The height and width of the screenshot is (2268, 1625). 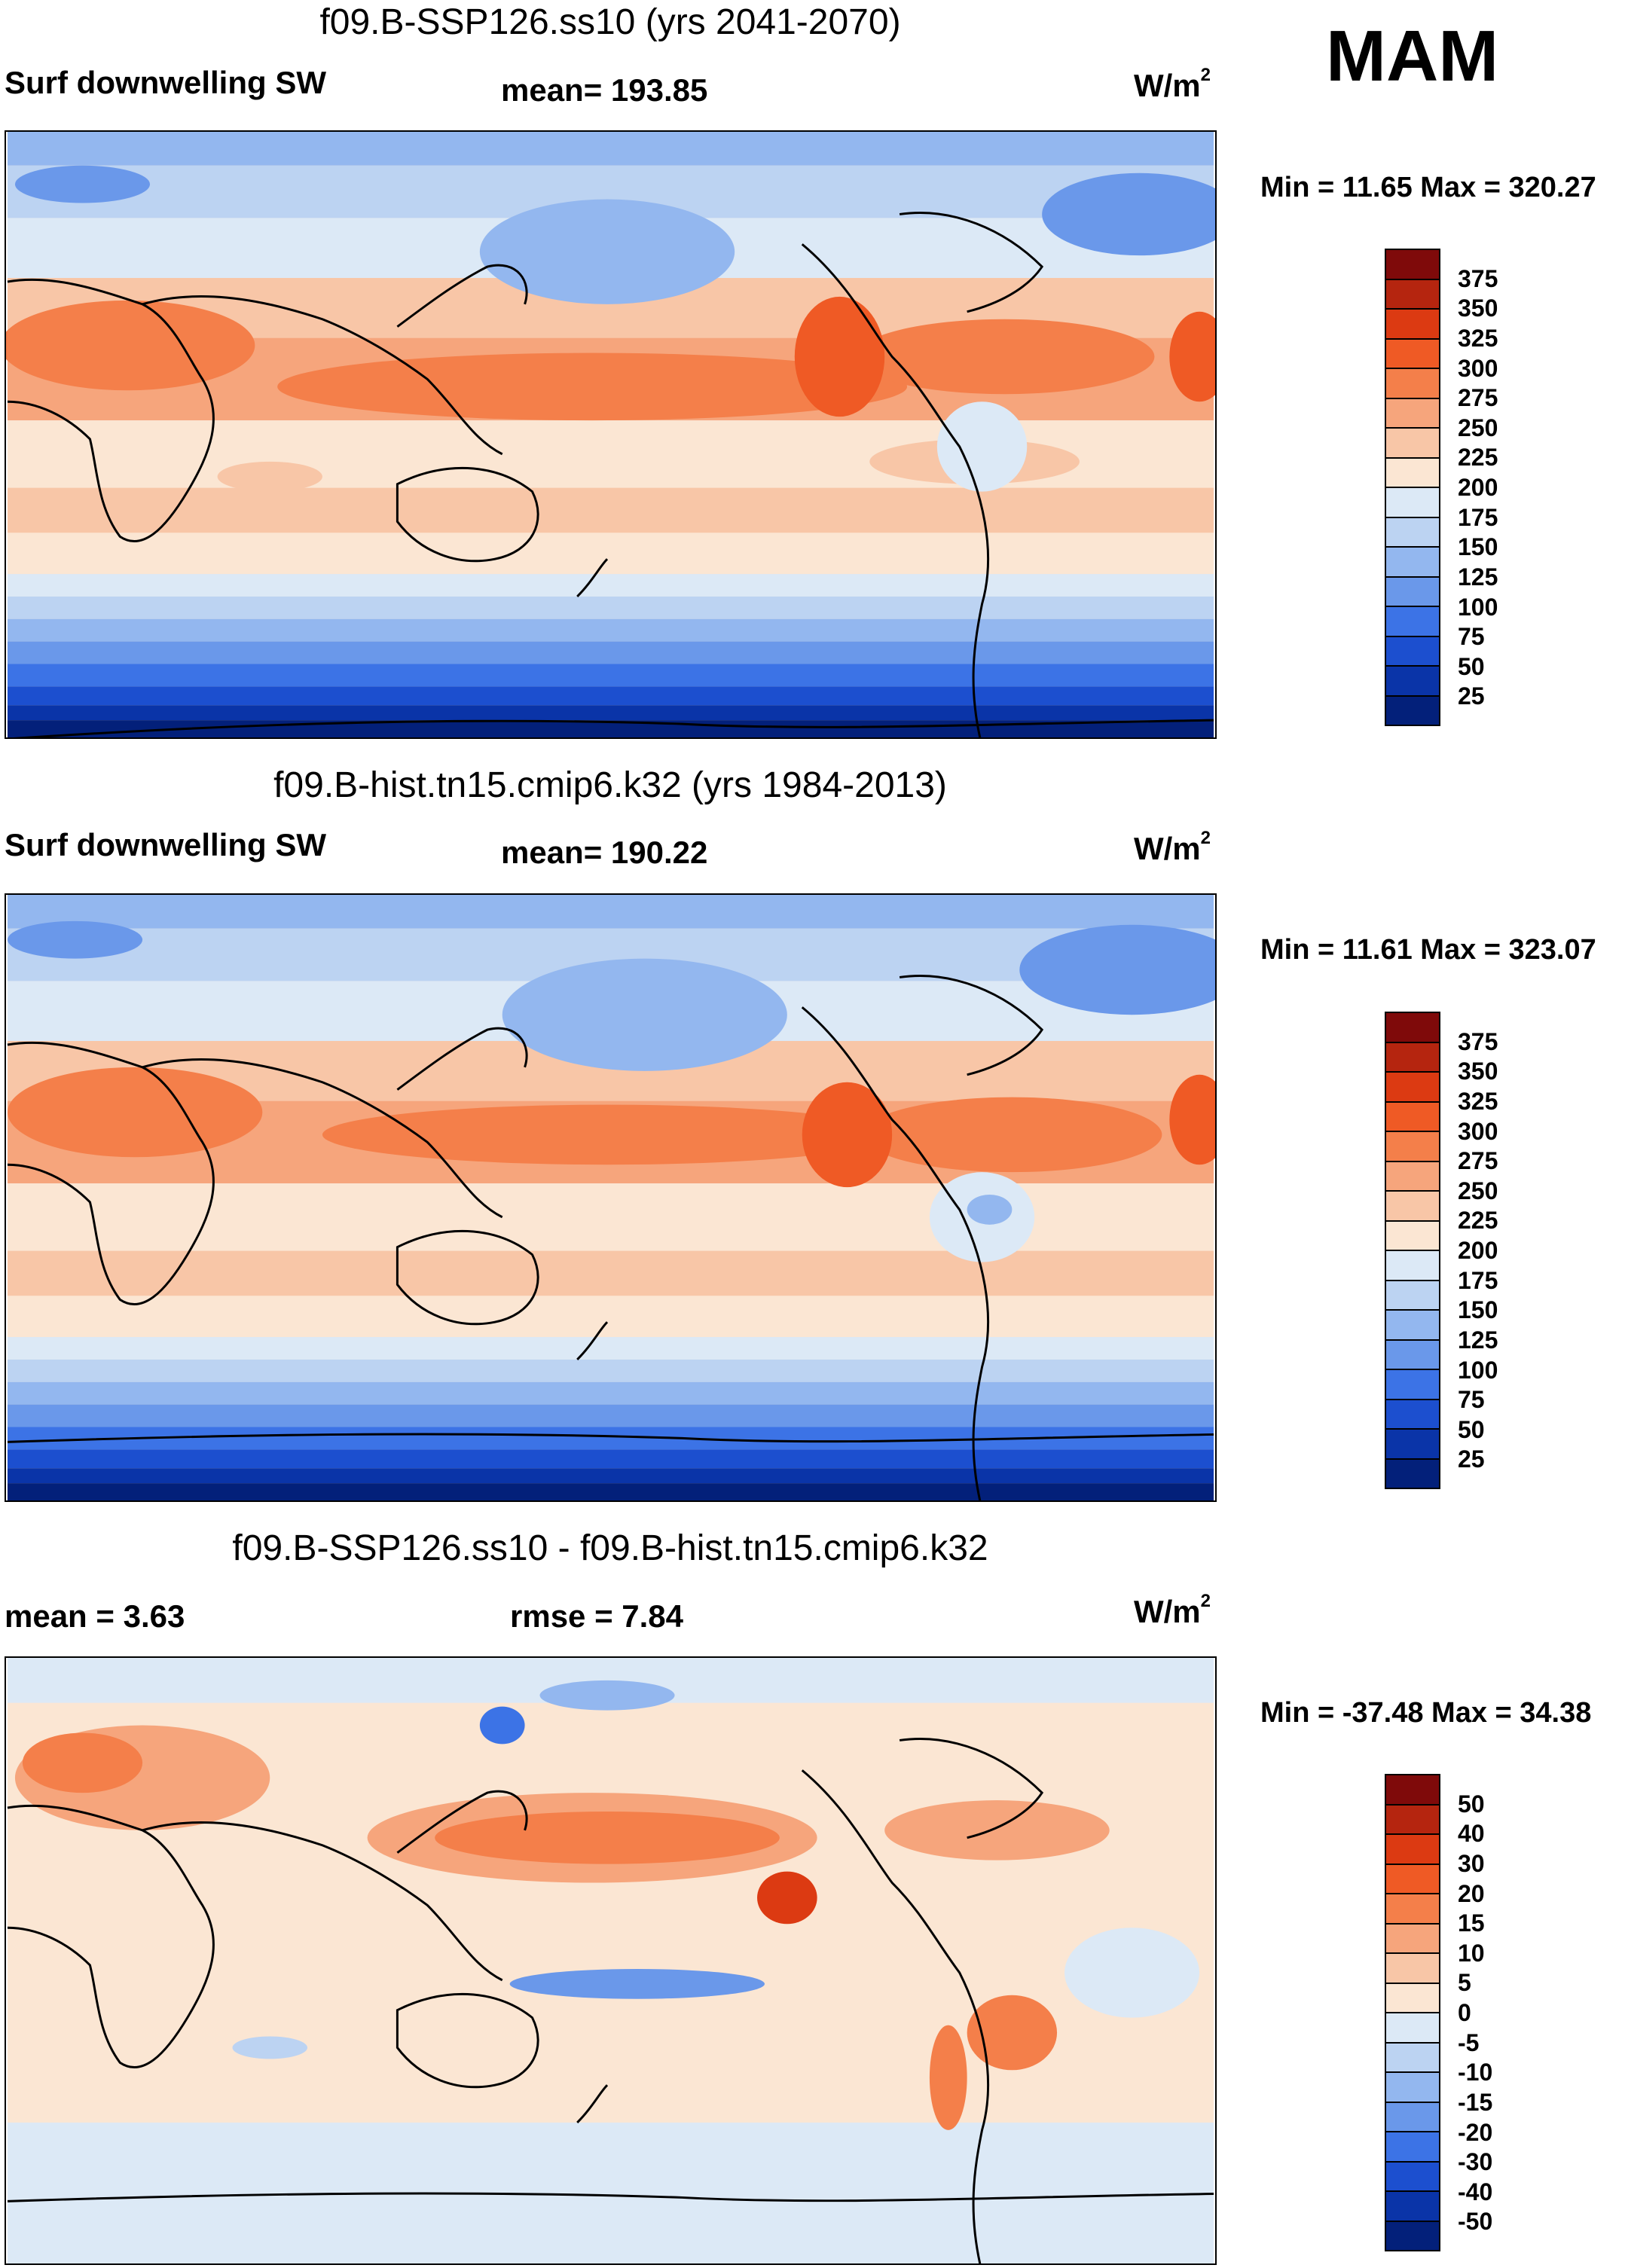 I want to click on panel1-mean-label: mean= 193.85, so click(x=604, y=90).